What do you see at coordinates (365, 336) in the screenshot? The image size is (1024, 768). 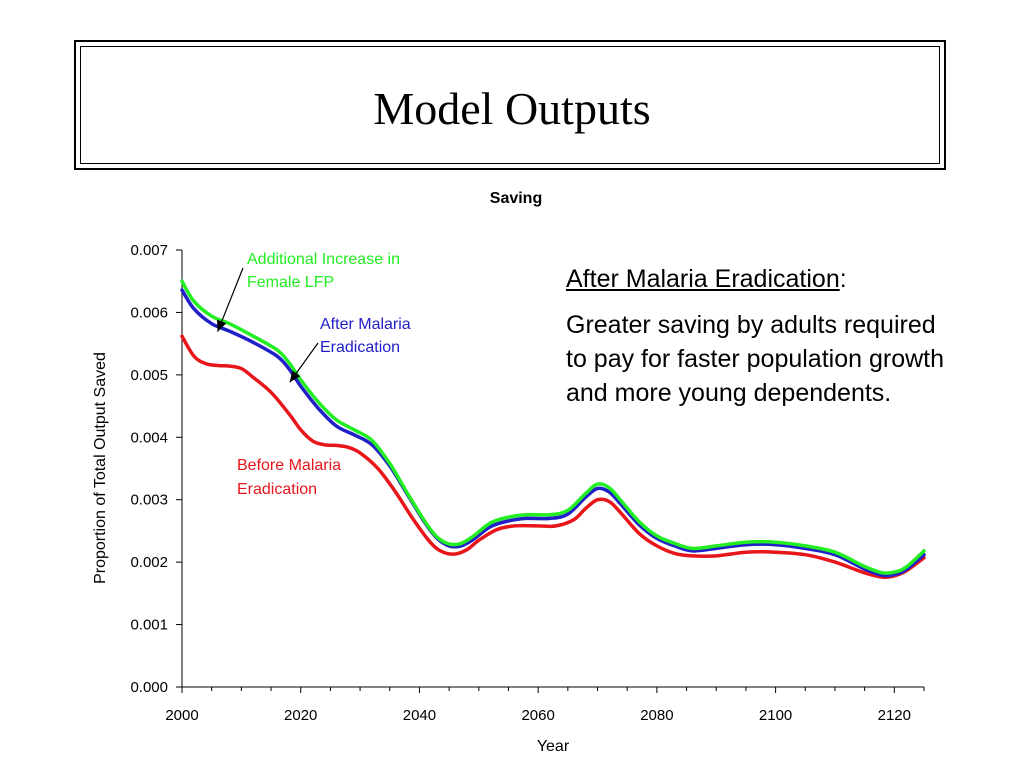 I see `label-after-eradication: After Malaria Eradication` at bounding box center [365, 336].